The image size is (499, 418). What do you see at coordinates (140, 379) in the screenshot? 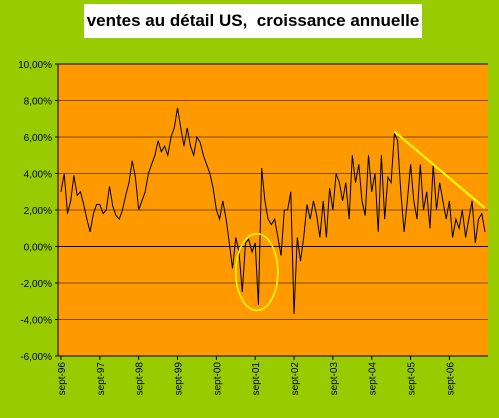
I see `x-tick-label: sept-98` at bounding box center [140, 379].